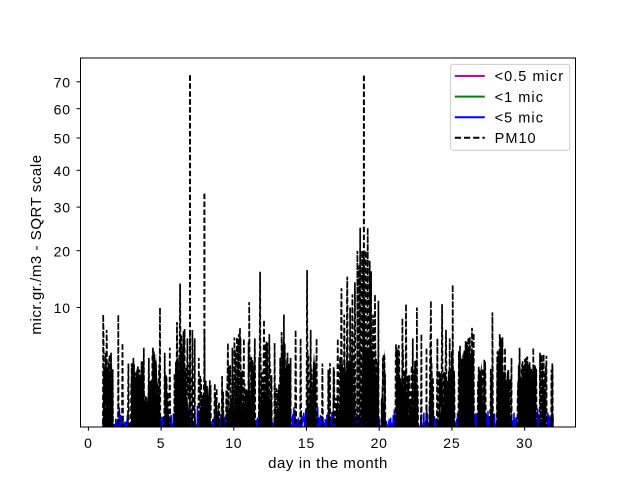 The width and height of the screenshot is (640, 480). I want to click on svg-text: PM10, so click(516, 139).